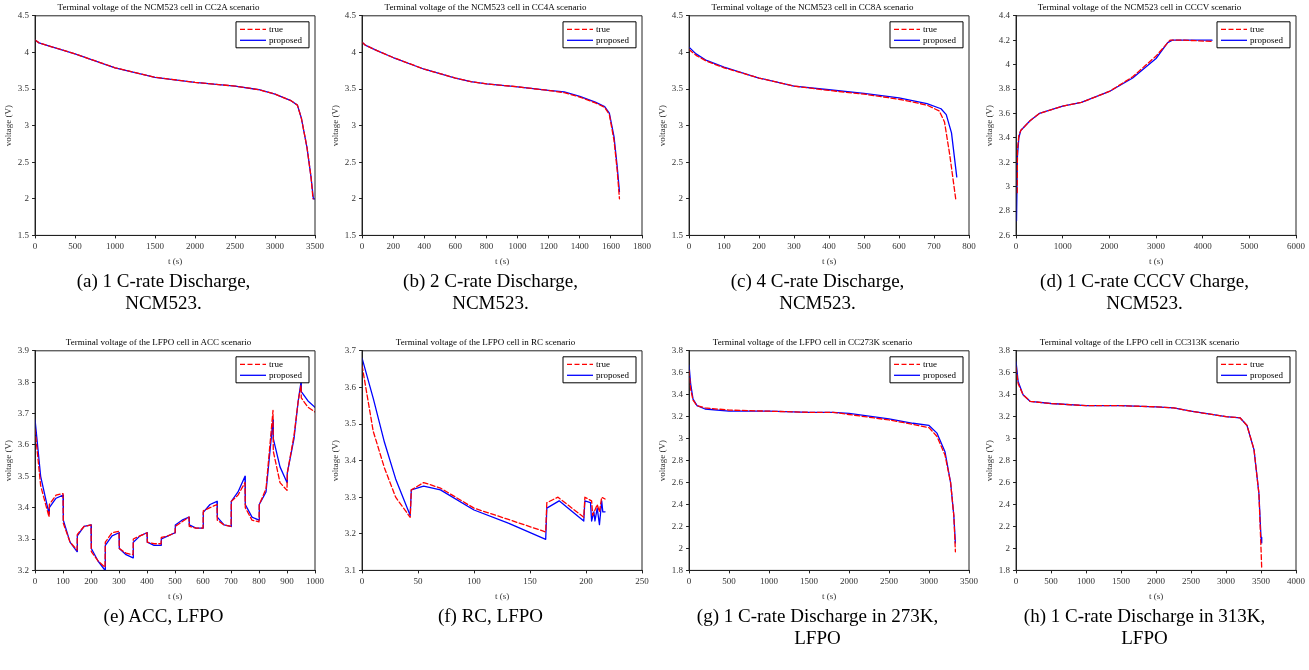 Image resolution: width=1309 pixels, height=670 pixels. I want to click on x-tick-label: 700, so click(231, 581).